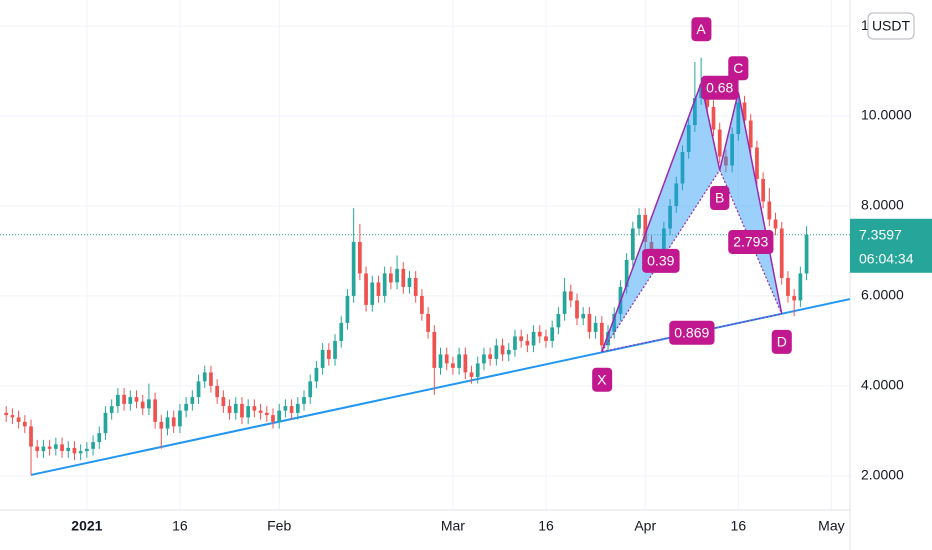 This screenshot has width=932, height=550. I want to click on y-tick-label: 10.0000, so click(886, 115).